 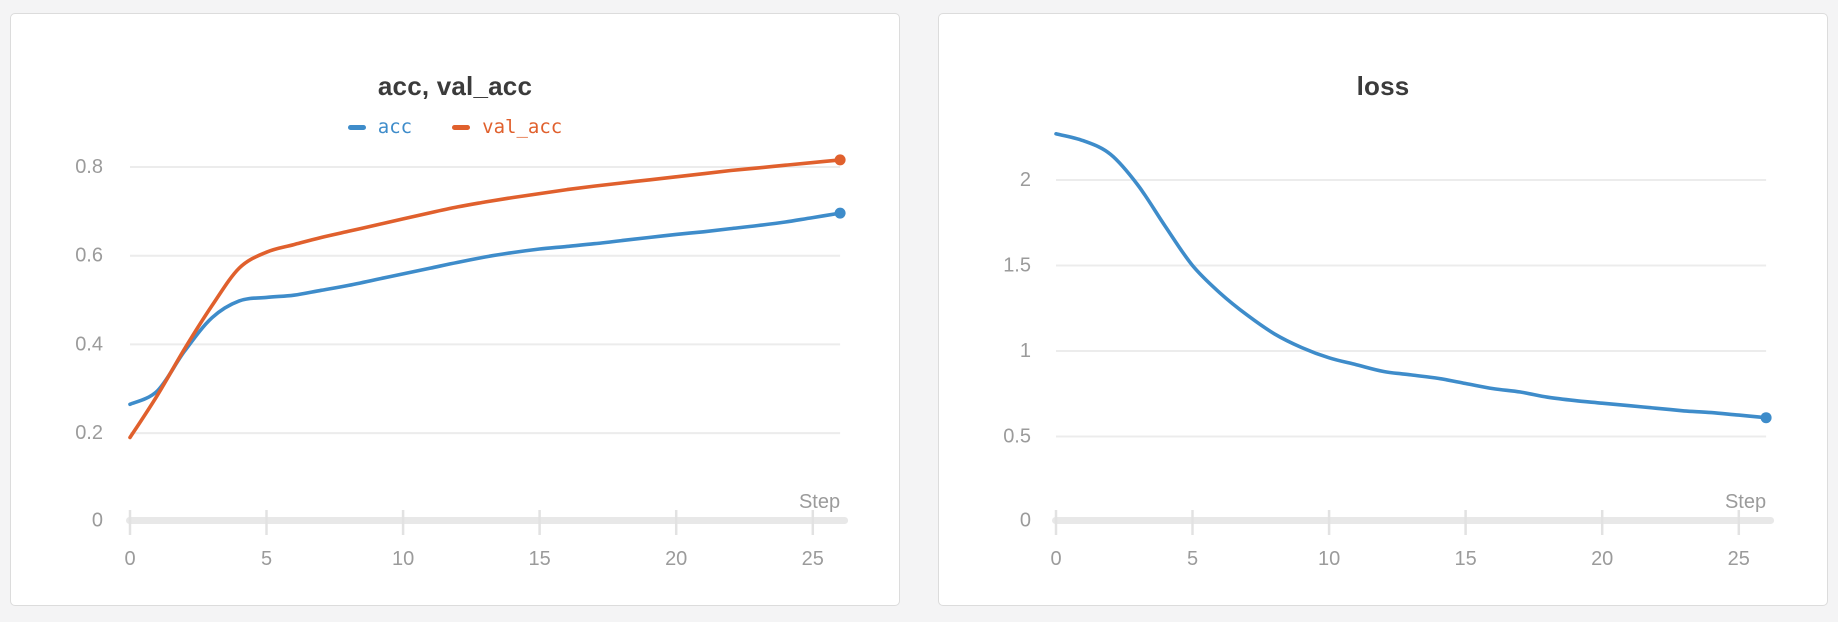 What do you see at coordinates (840, 160) in the screenshot?
I see `series-end-dot-val_acc` at bounding box center [840, 160].